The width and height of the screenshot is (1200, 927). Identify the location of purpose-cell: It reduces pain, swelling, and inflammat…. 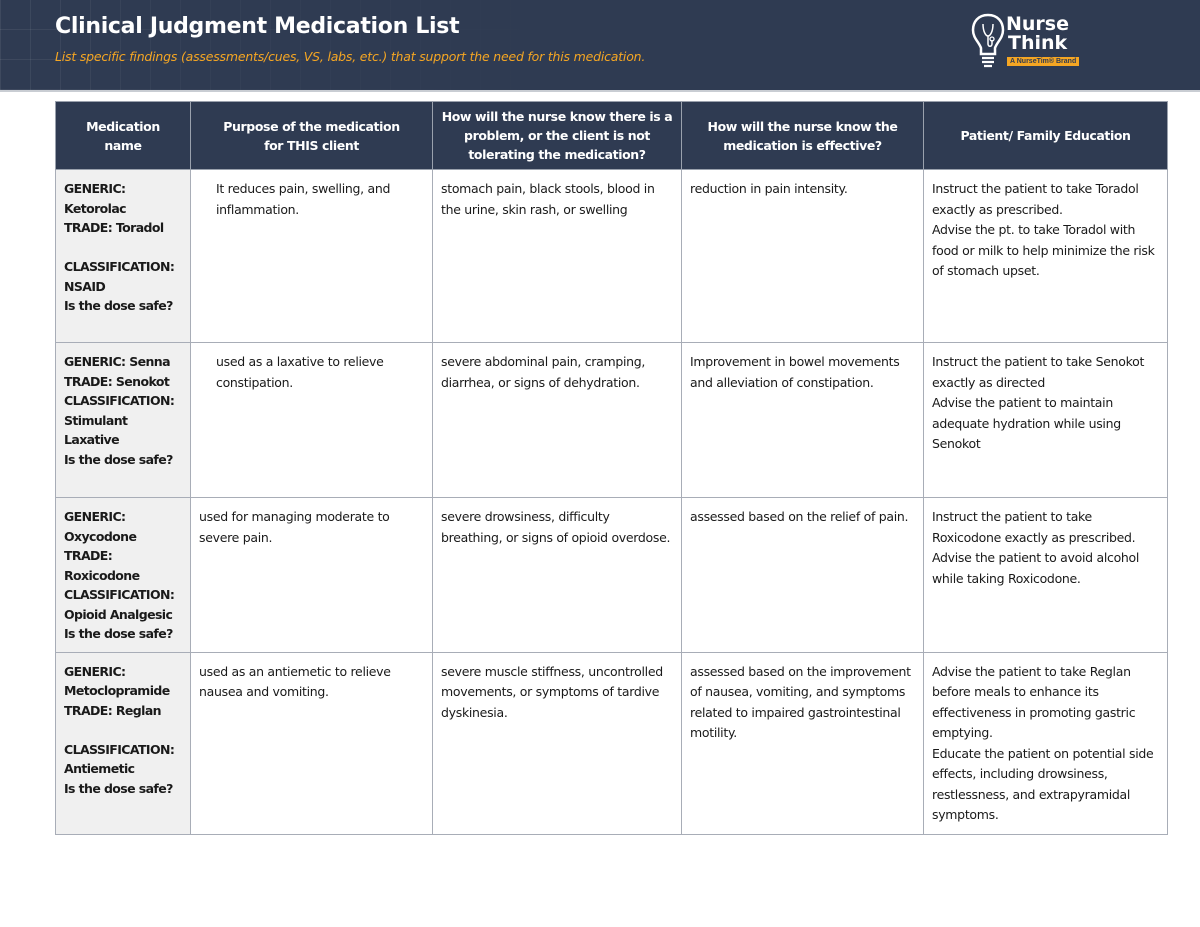
(311, 256).